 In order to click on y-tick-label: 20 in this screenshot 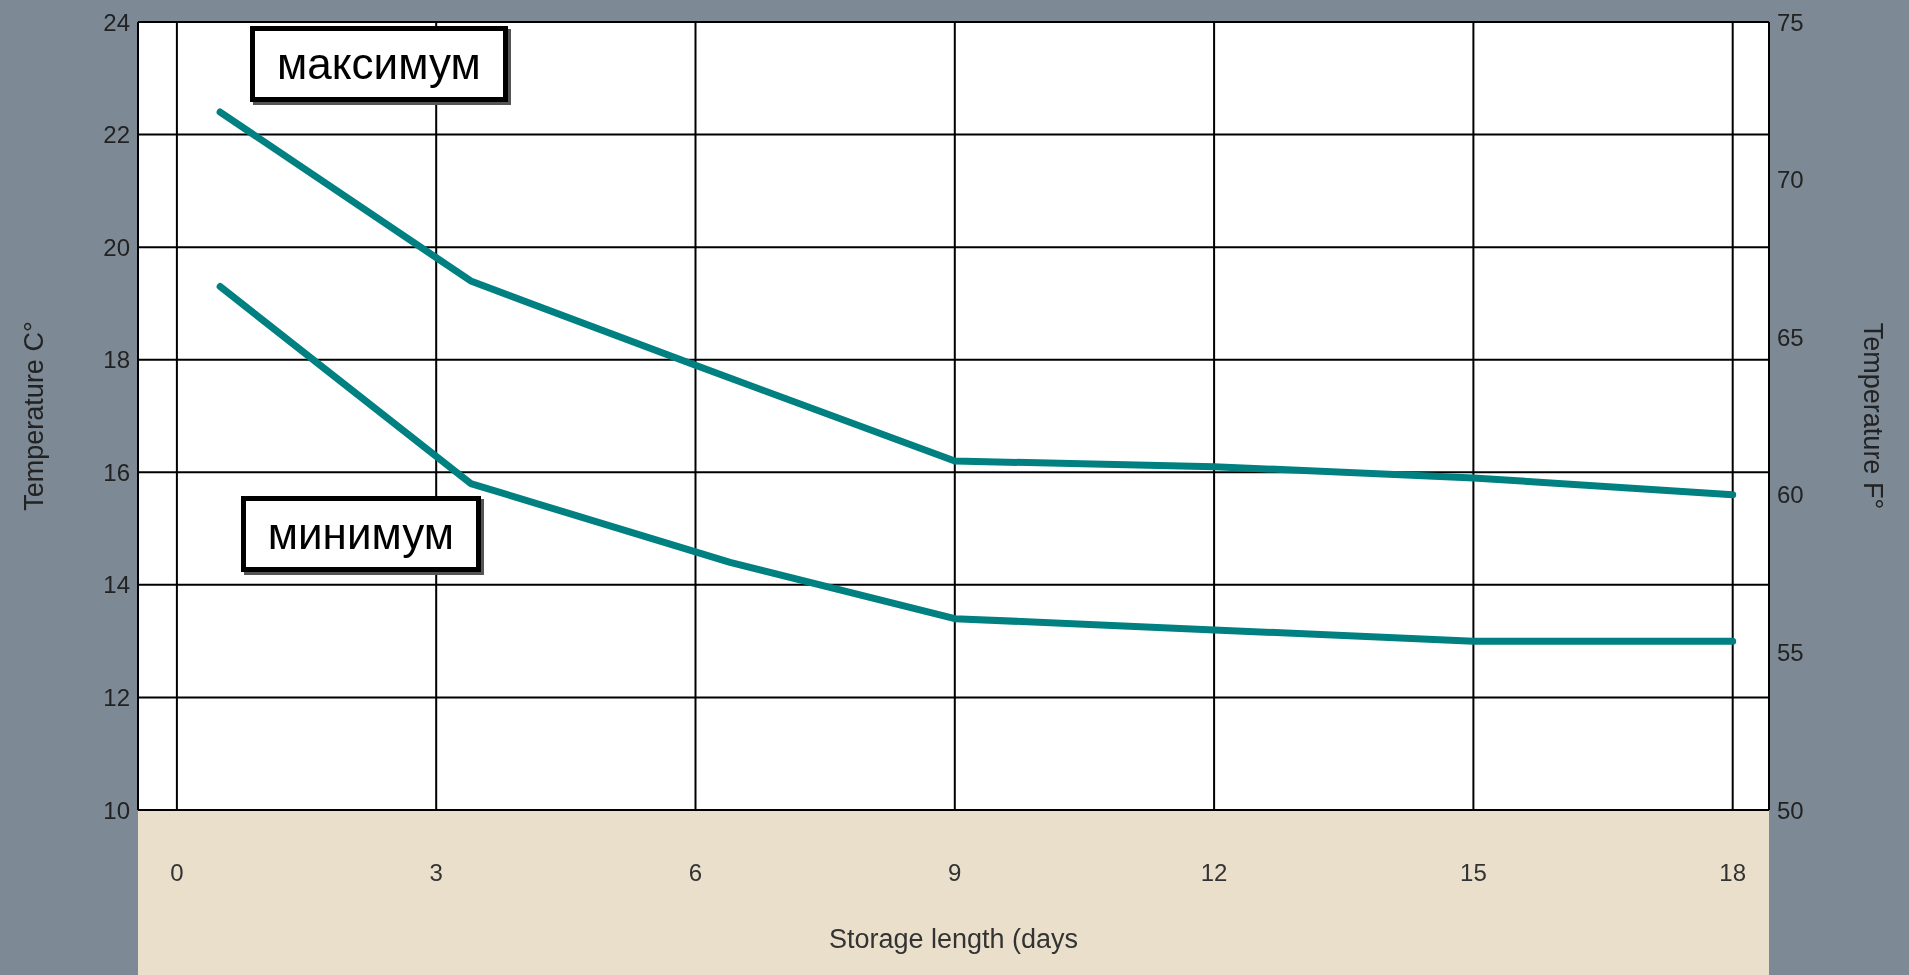, I will do `click(116, 247)`.